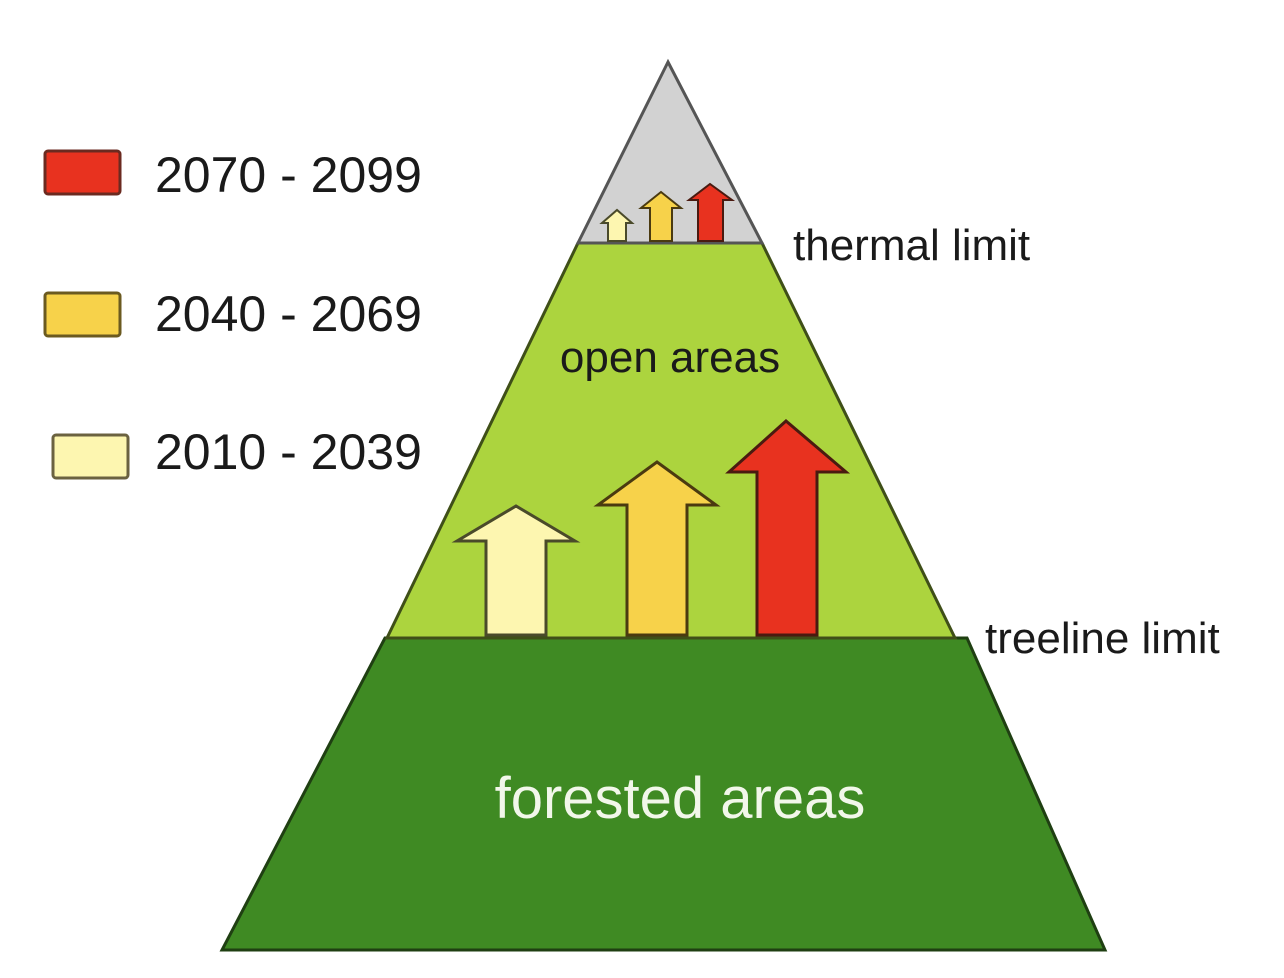 Image resolution: width=1284 pixels, height=978 pixels. What do you see at coordinates (657, 548) in the screenshot?
I see `arrow-large-2040-2069` at bounding box center [657, 548].